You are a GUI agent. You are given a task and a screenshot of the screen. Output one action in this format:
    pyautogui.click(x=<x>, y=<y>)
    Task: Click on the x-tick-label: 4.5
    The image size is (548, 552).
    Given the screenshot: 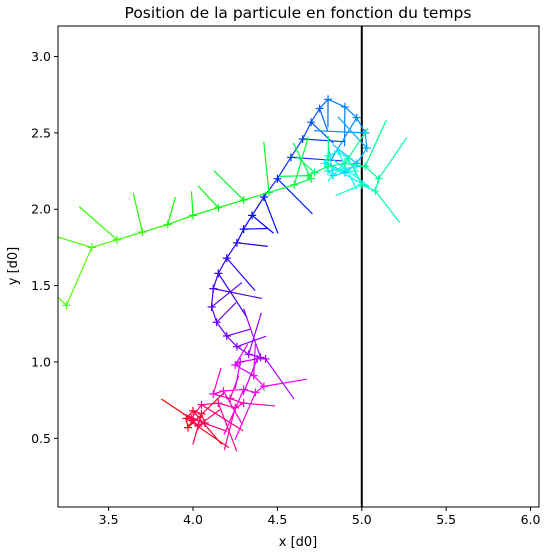 What is the action you would take?
    pyautogui.click(x=277, y=519)
    